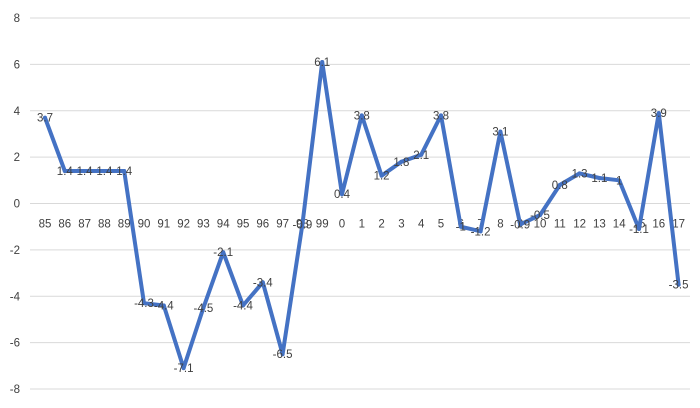 Image resolution: width=700 pixels, height=408 pixels. What do you see at coordinates (540, 225) in the screenshot?
I see `x-tick-label: 10` at bounding box center [540, 225].